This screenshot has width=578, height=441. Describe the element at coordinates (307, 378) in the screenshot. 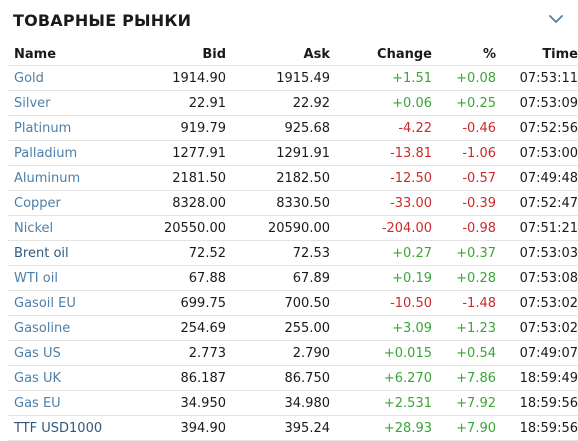

I see `ask-value: 86.750` at that location.